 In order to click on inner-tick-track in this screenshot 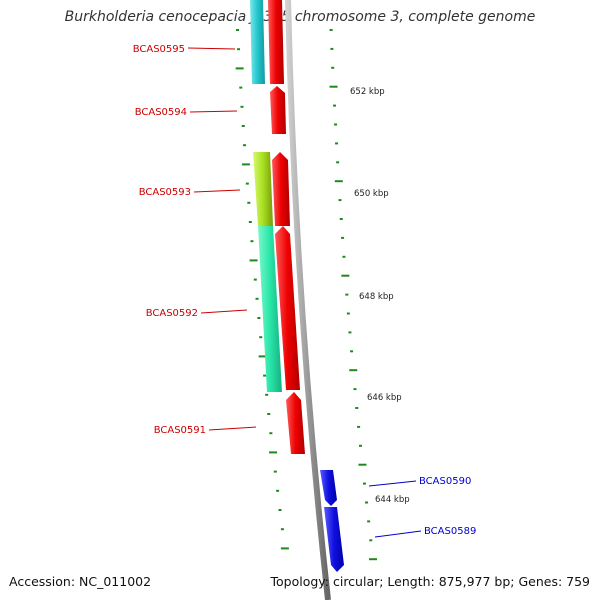, I will do `click(262, 289)`.